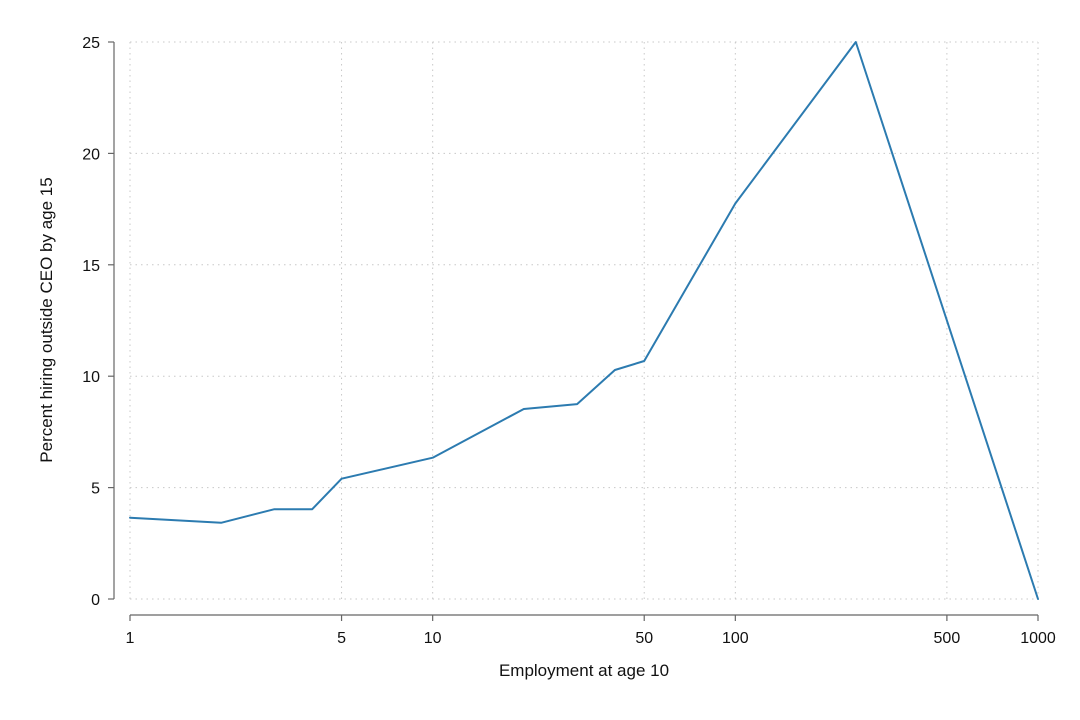 The width and height of the screenshot is (1080, 720). Describe the element at coordinates (130, 638) in the screenshot. I see `x-tick-label: 1` at that location.